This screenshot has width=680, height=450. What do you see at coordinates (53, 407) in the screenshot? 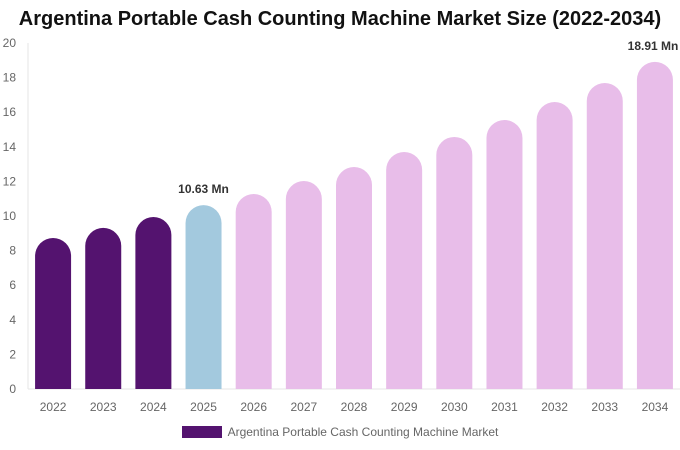
I see `x-tick-label: 2022` at bounding box center [53, 407].